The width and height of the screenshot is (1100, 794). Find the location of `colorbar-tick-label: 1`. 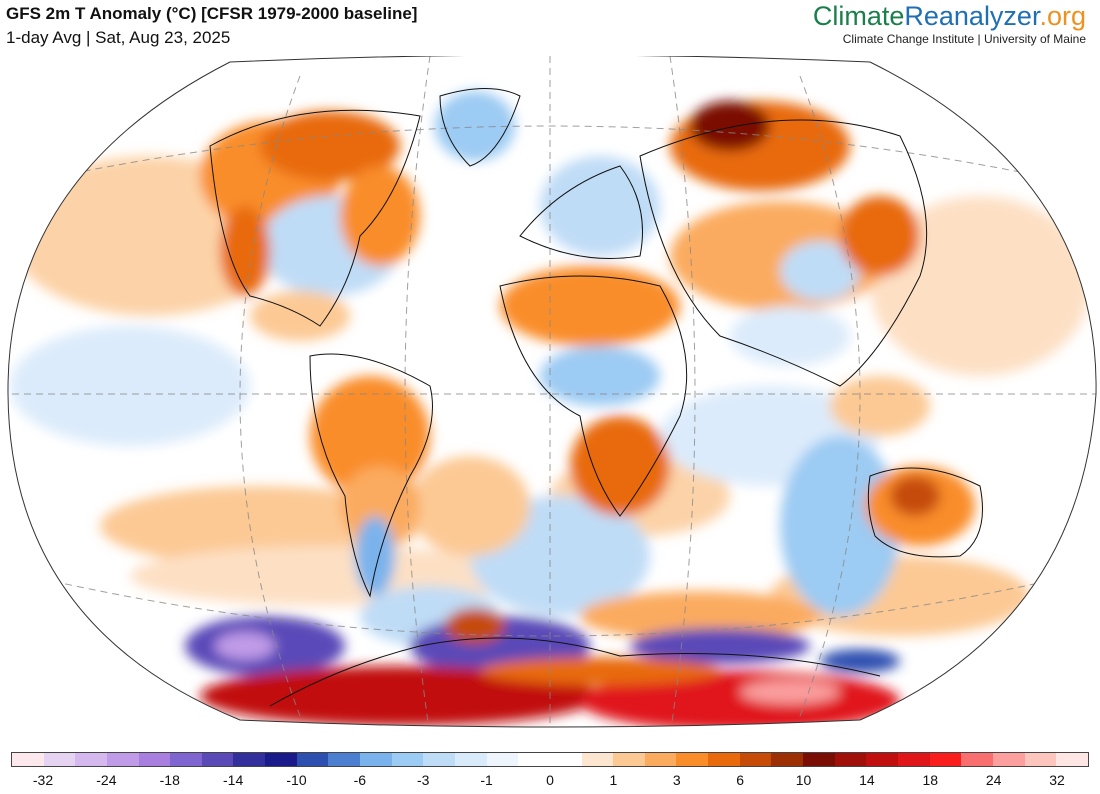

colorbar-tick-label: 1 is located at coordinates (613, 780).